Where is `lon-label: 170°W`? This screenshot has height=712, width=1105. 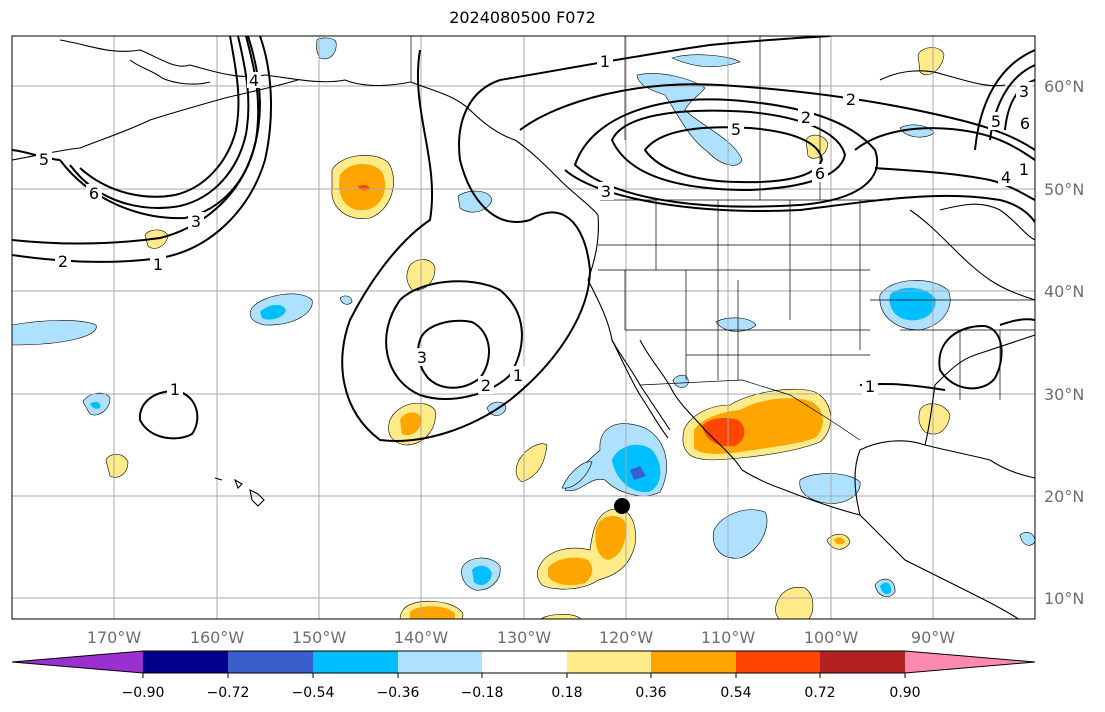
lon-label: 170°W is located at coordinates (114, 637).